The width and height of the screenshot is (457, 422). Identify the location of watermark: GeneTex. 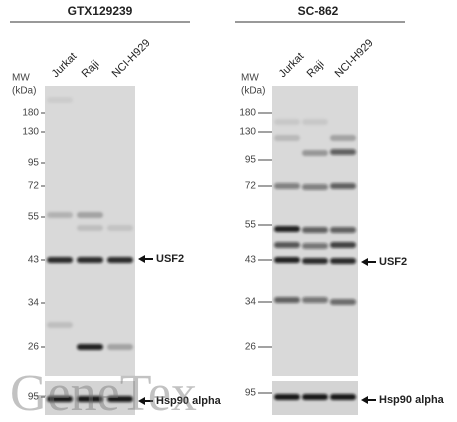
(103, 393).